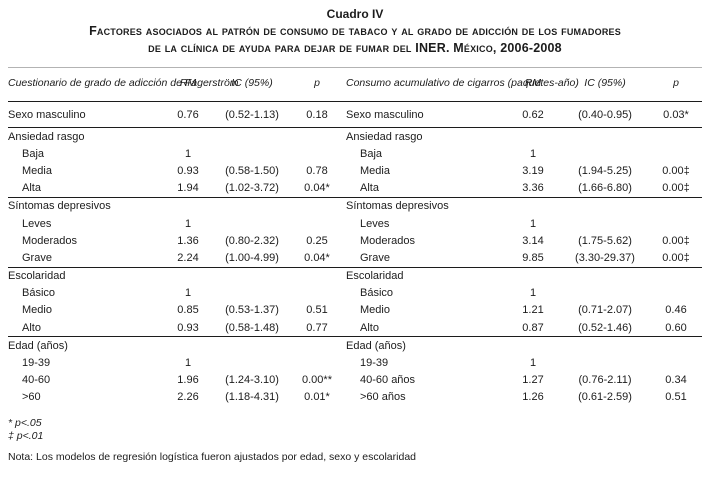  Describe the element at coordinates (36, 380) in the screenshot. I see `row-label-left: 40-60` at that location.